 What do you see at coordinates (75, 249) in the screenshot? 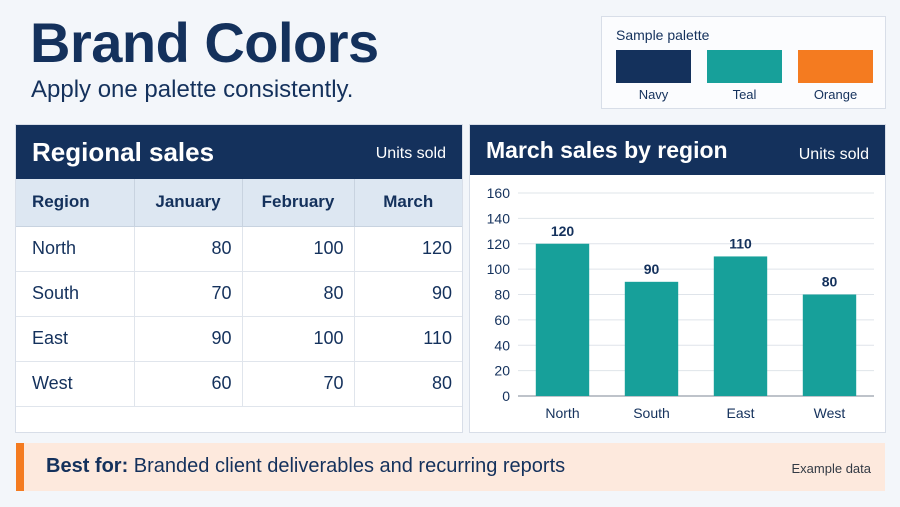
I see `region-cell: North` at bounding box center [75, 249].